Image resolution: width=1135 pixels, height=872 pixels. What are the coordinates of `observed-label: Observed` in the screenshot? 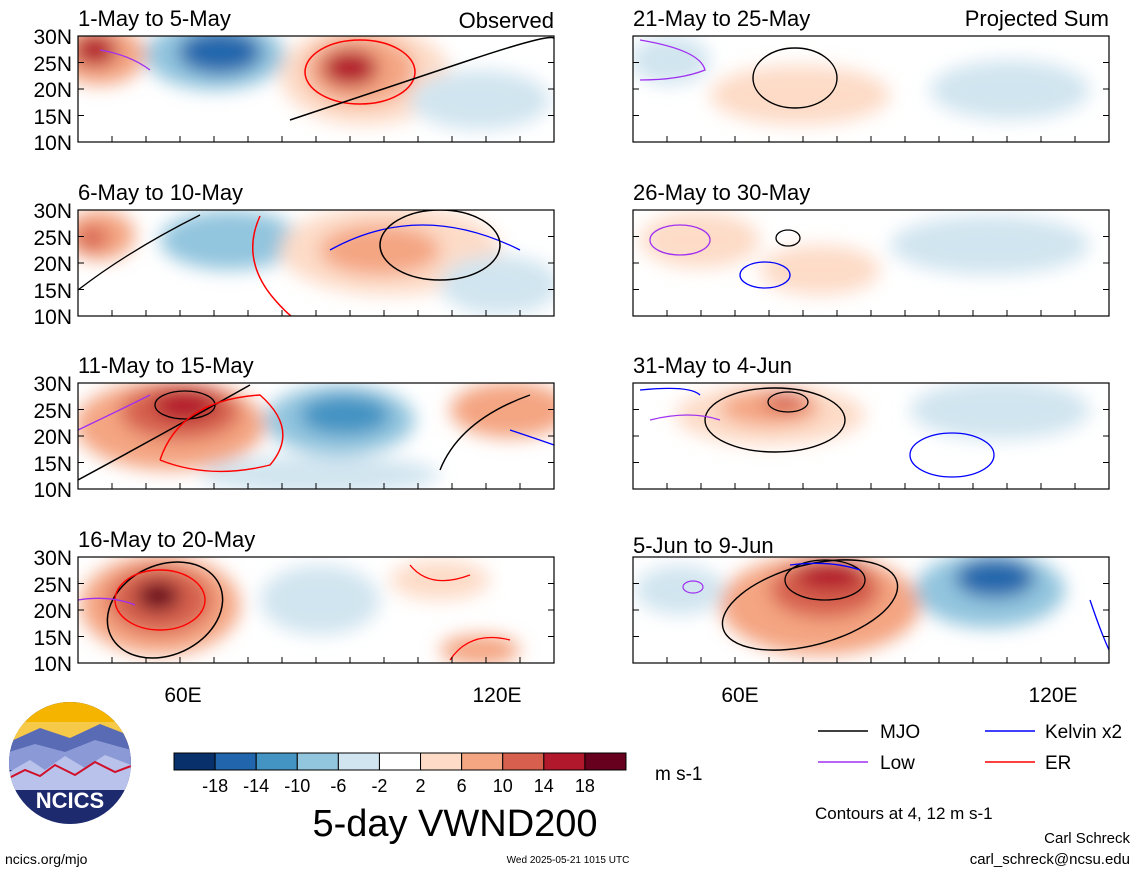 It's located at (506, 20).